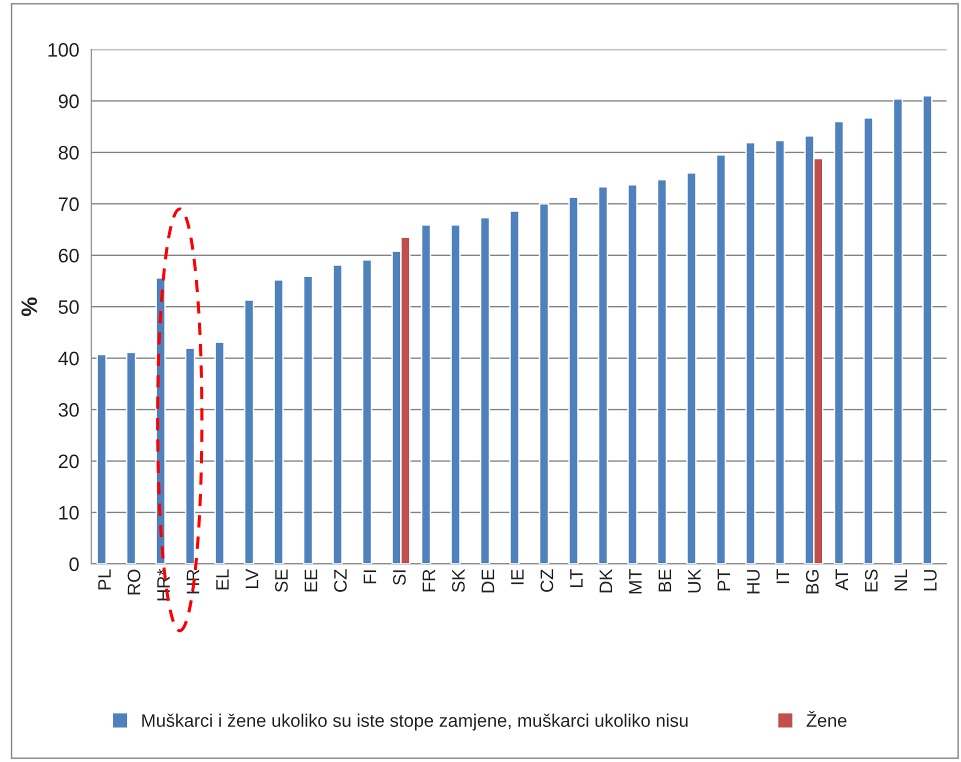 The image size is (961, 762). Describe the element at coordinates (871, 581) in the screenshot. I see `x-tick-label: ES` at that location.